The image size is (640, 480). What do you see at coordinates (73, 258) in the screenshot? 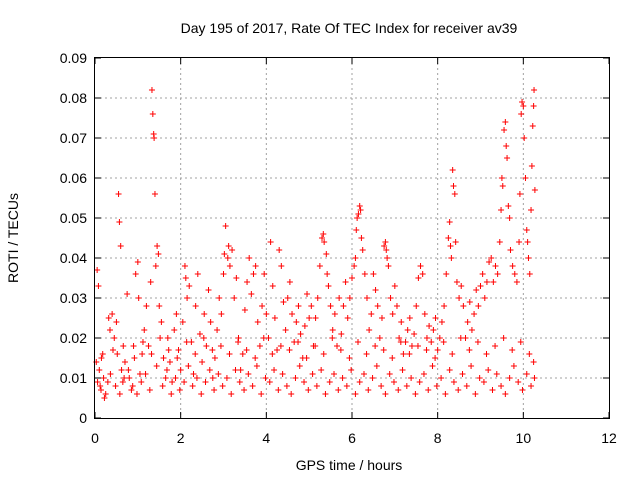
I see `y-tick-label: 0.04` at bounding box center [73, 258].